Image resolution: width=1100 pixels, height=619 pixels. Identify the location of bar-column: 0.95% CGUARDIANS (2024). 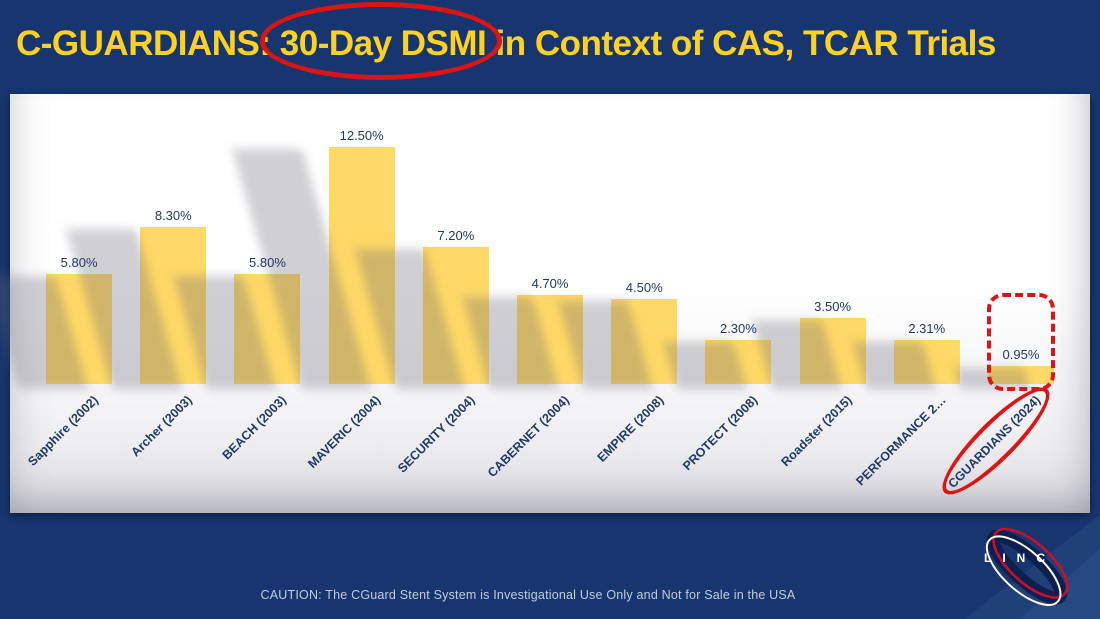
(1006, 307).